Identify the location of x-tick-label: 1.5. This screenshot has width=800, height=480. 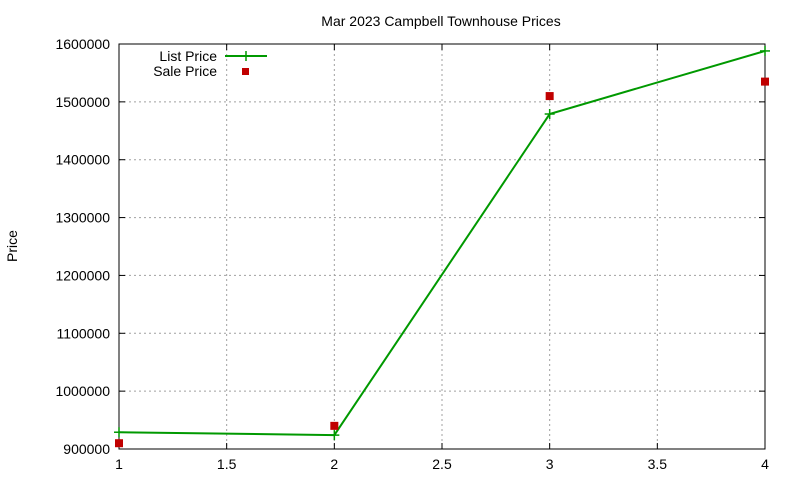
(227, 464).